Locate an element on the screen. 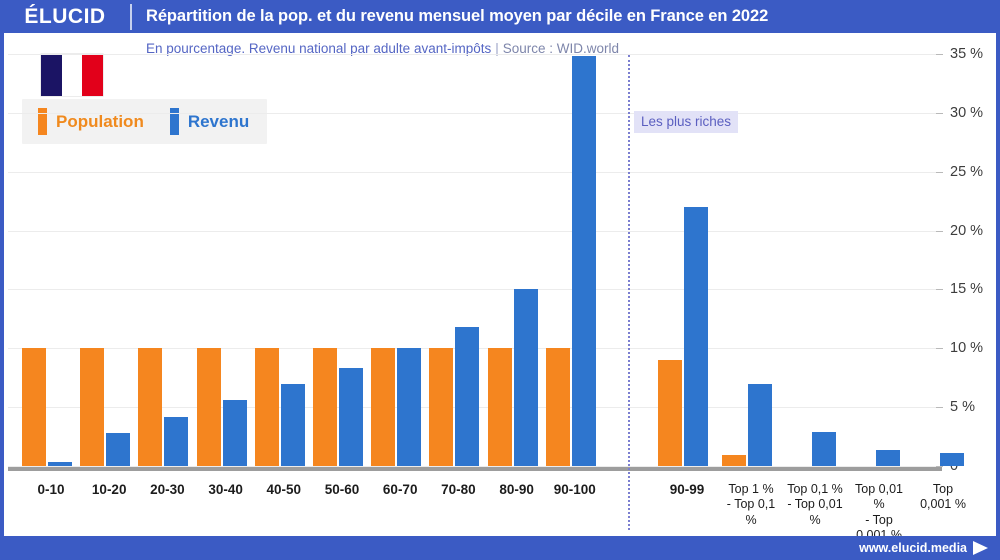 The width and height of the screenshot is (1000, 560). france-flag-icon is located at coordinates (72, 75).